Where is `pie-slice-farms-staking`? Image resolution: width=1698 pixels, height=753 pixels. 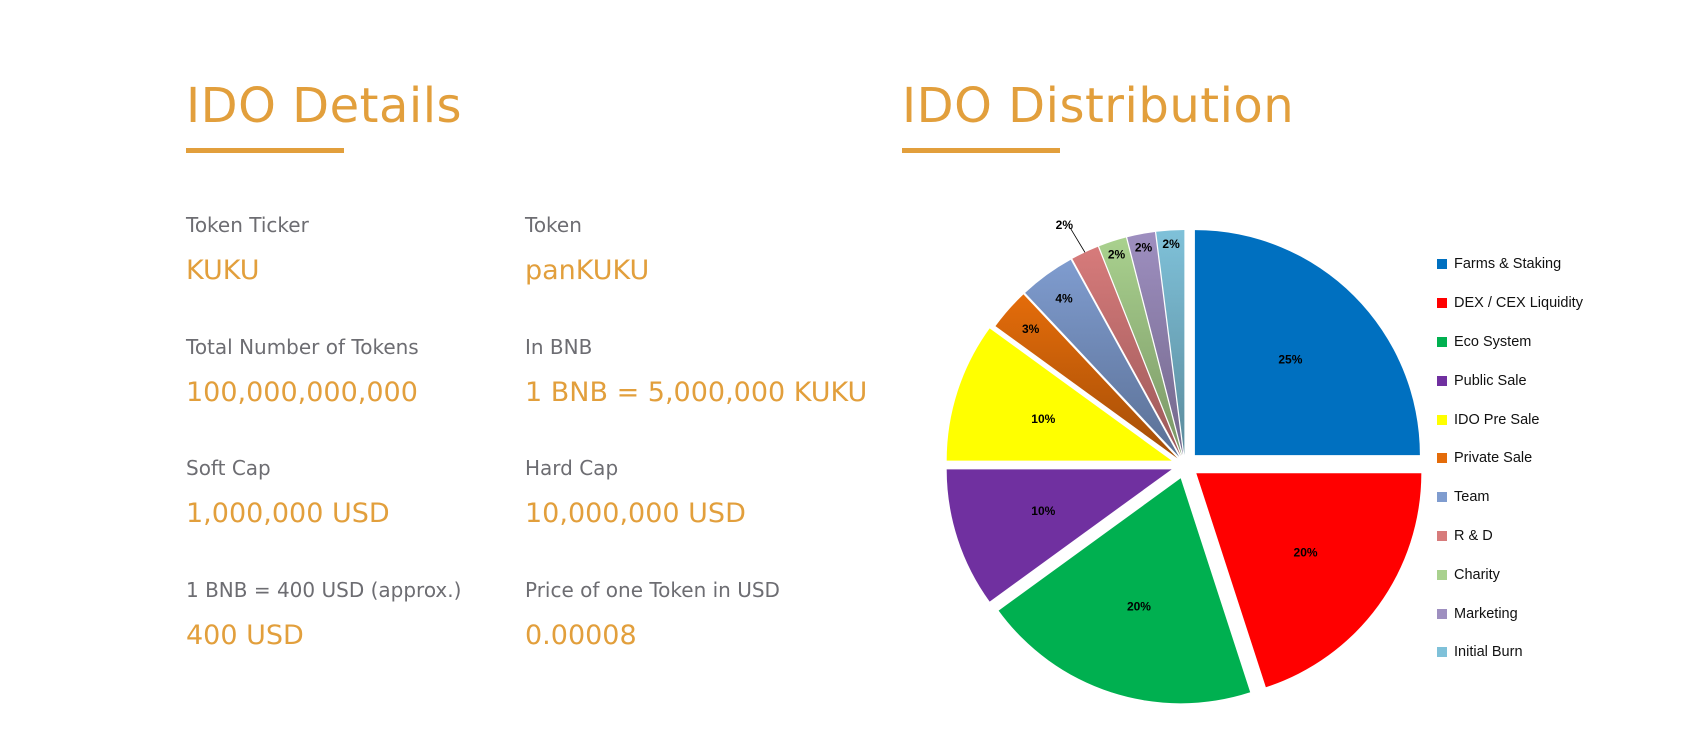 pie-slice-farms-staking is located at coordinates (1307, 343).